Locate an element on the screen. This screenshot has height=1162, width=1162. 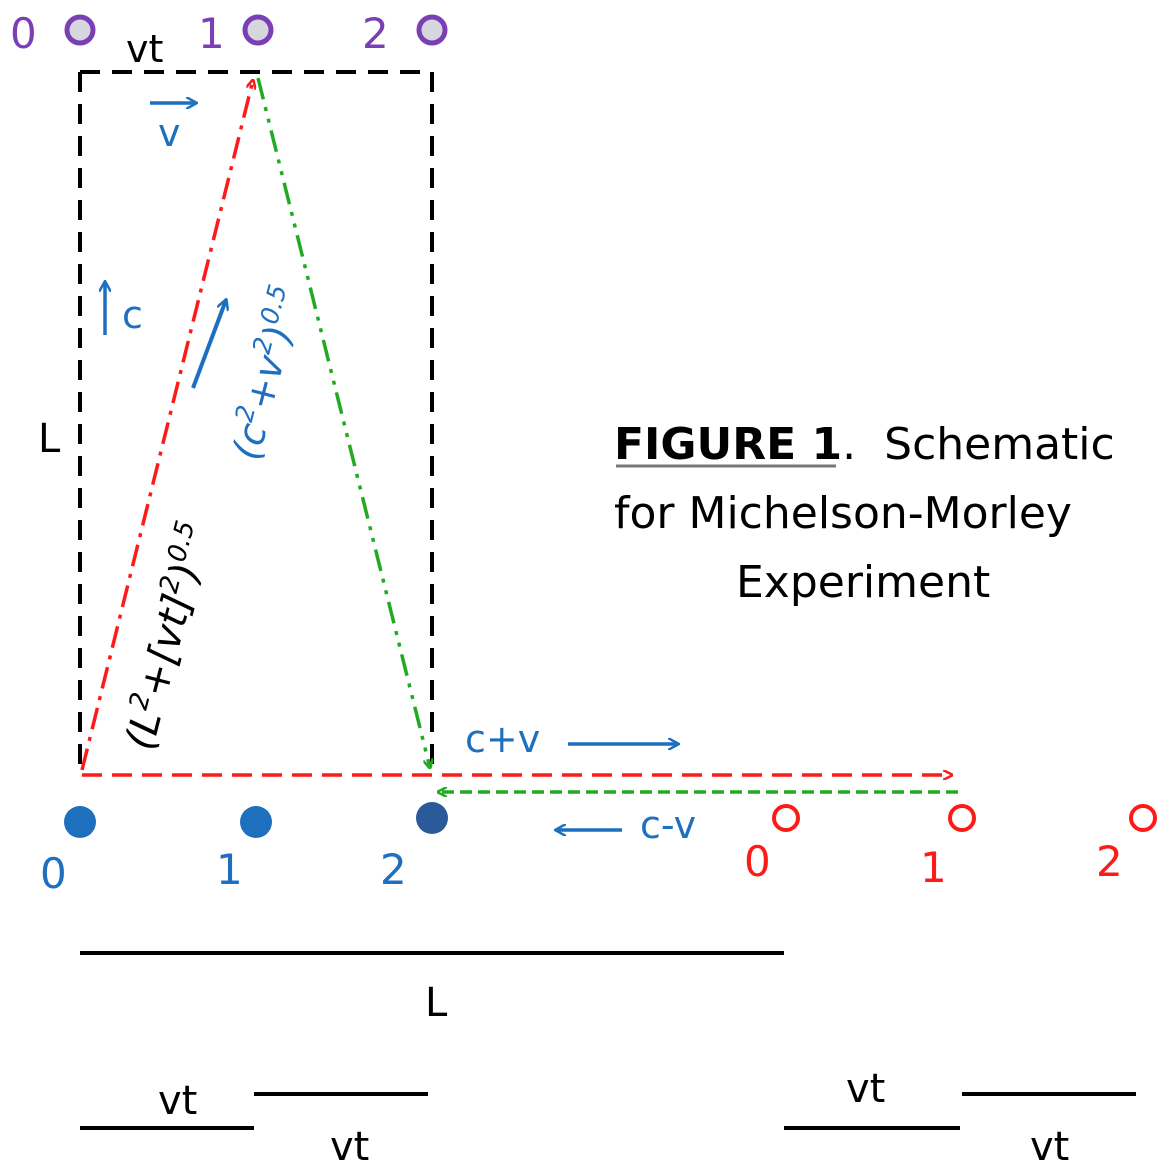
caption-line-2: for Michelson-Morley is located at coordinates (843, 513).